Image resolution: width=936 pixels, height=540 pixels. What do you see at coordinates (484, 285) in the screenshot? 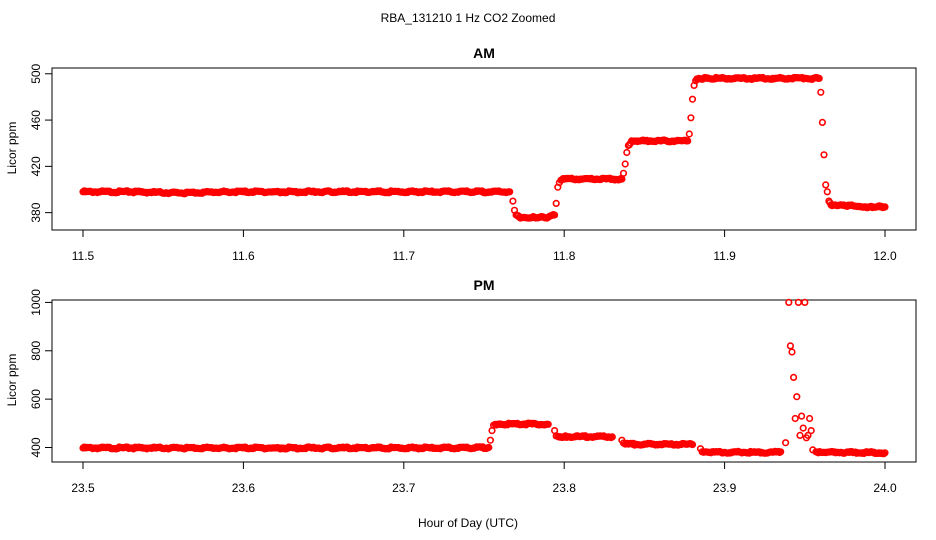
I see `pm-panel-title: PM` at bounding box center [484, 285].